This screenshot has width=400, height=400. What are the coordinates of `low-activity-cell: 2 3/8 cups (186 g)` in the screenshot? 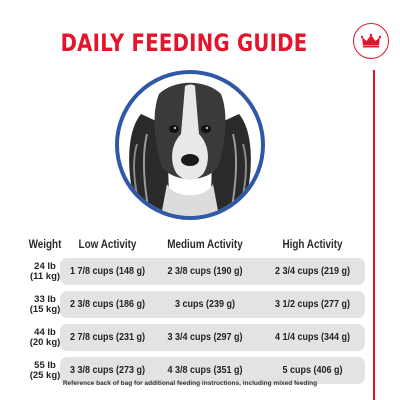 It's located at (107, 304).